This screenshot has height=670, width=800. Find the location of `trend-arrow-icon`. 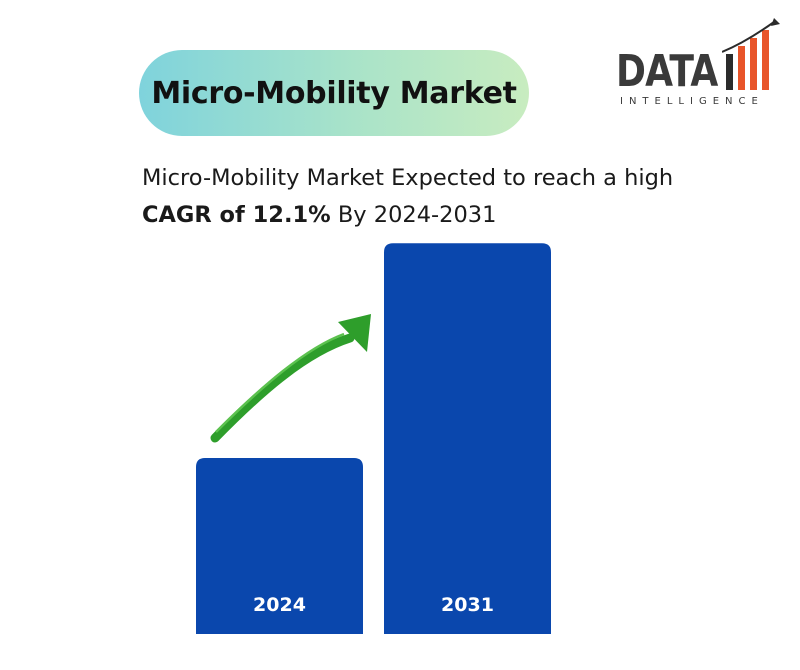

trend-arrow-icon is located at coordinates (290, 378).